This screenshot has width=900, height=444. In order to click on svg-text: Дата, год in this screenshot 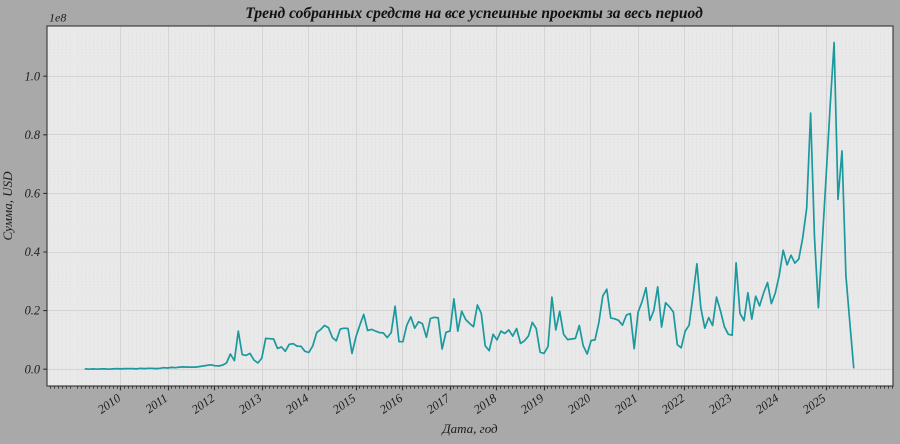, I will do `click(469, 428)`.